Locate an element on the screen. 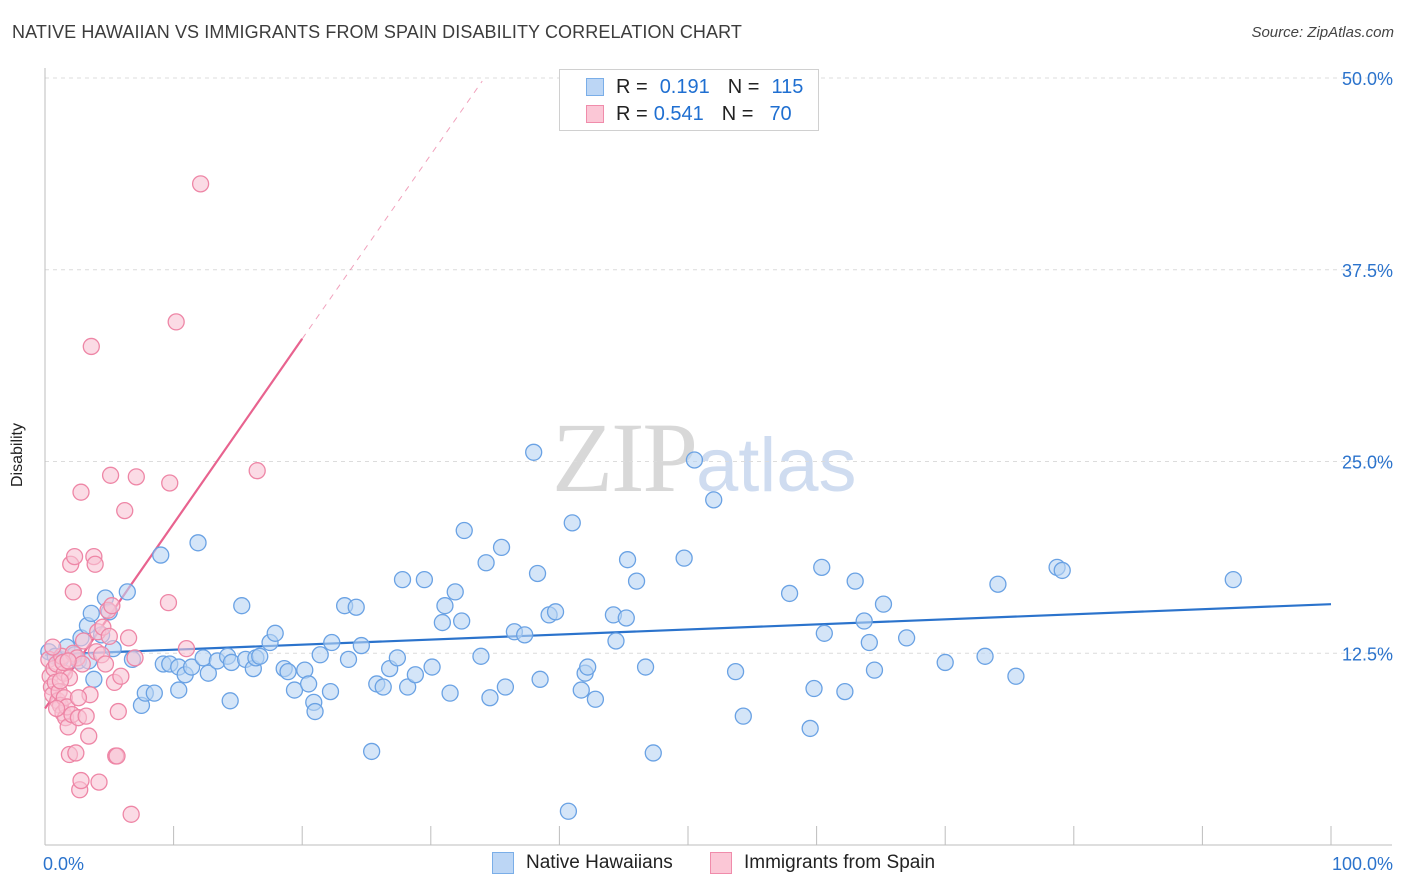 The width and height of the screenshot is (1406, 892). y-tick-label: 37.5% is located at coordinates (1367, 271).